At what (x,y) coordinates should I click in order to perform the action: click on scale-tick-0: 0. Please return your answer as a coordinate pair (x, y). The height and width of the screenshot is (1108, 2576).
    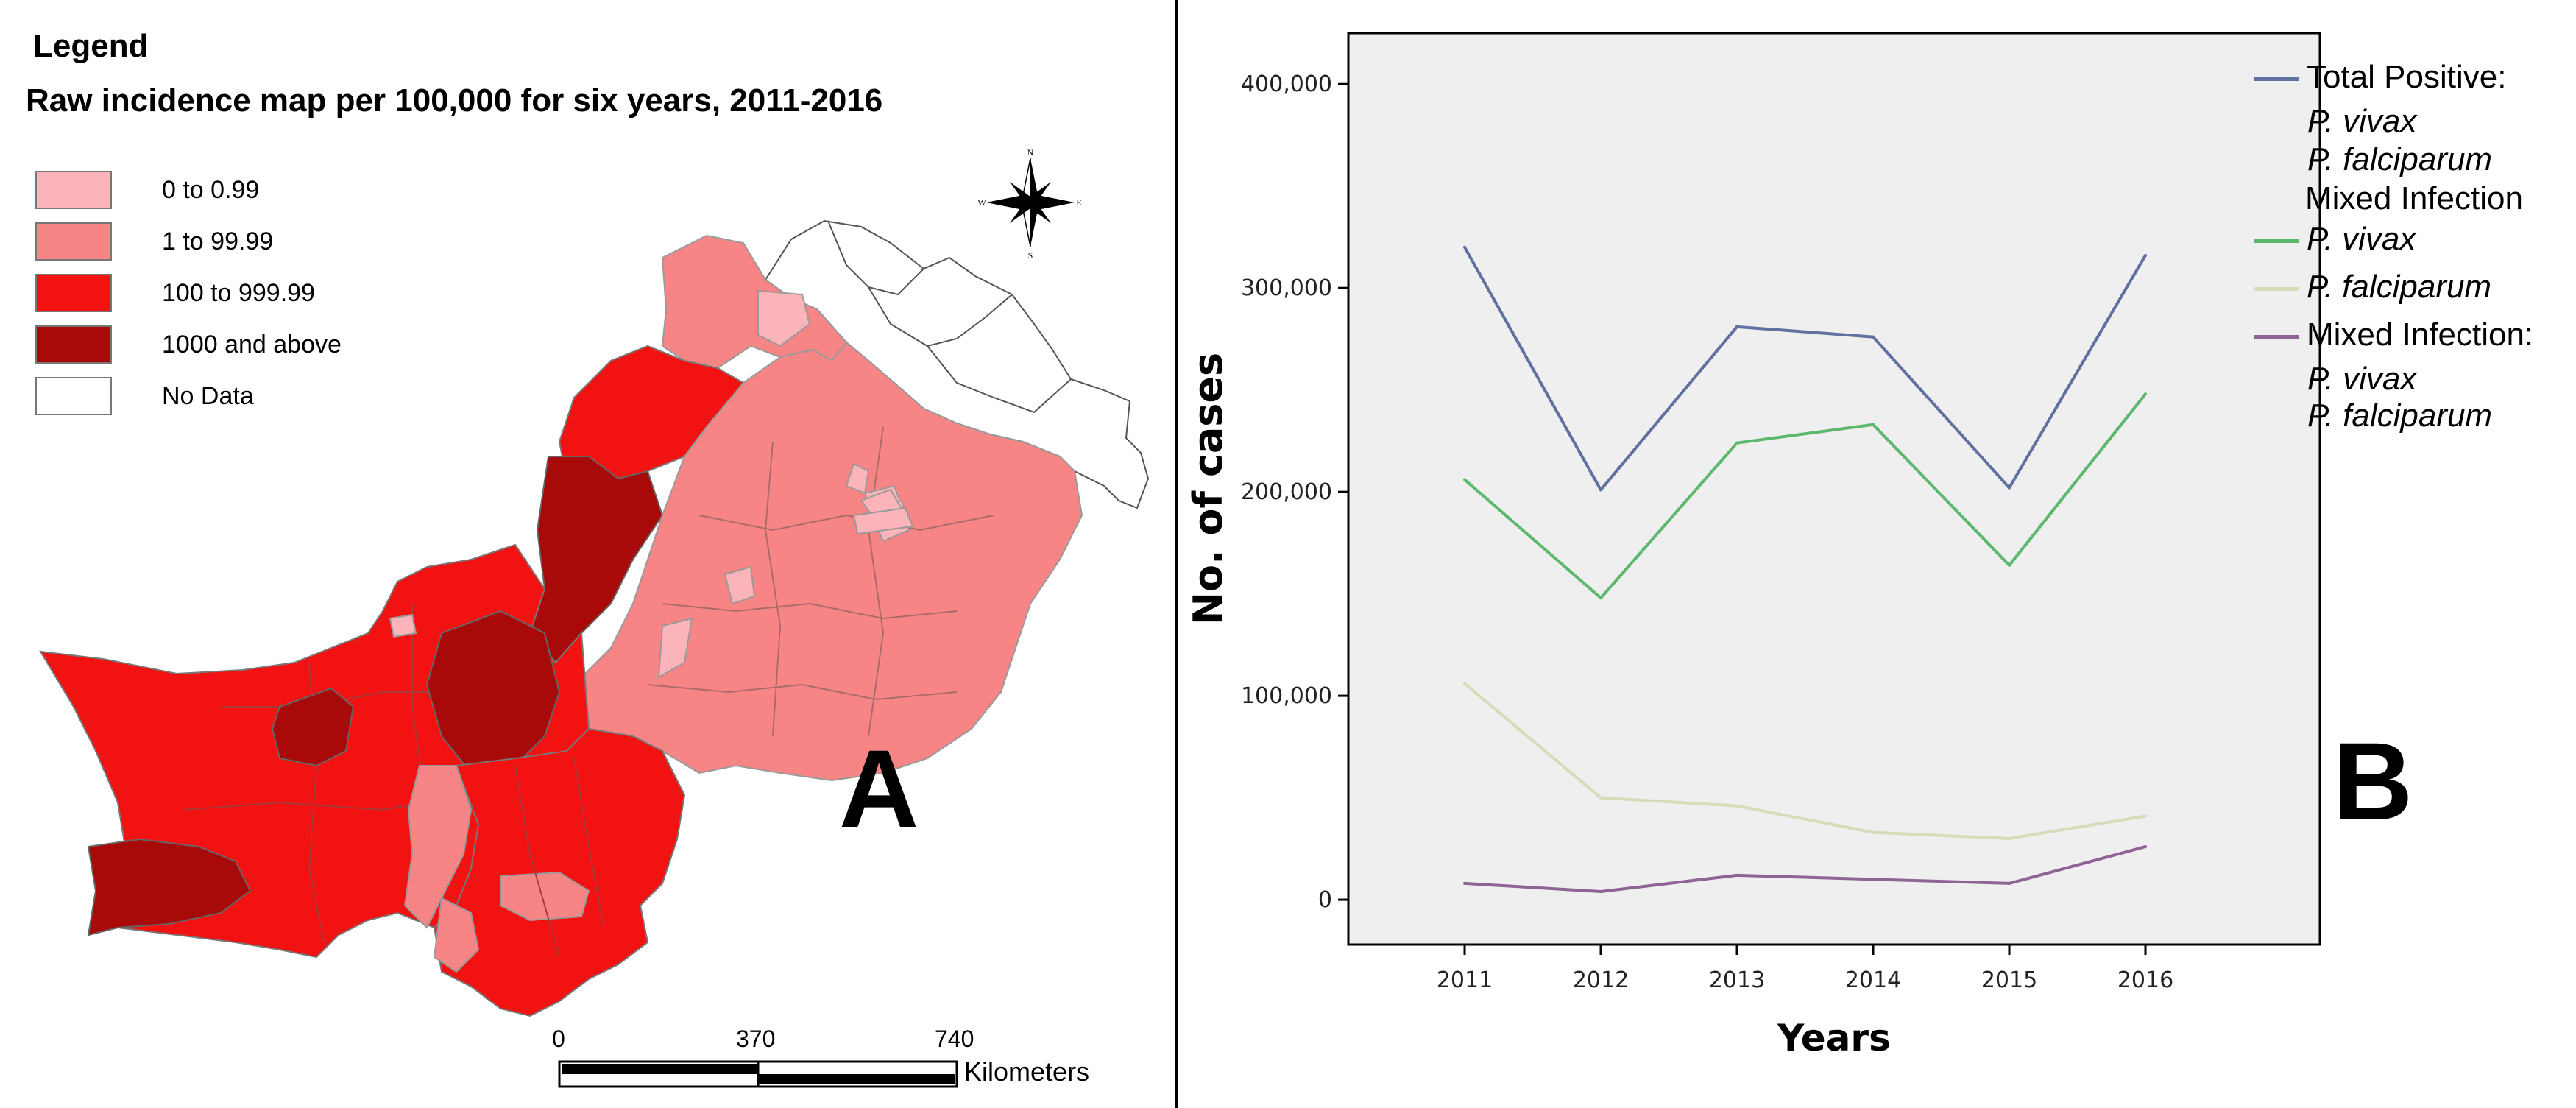
    Looking at the image, I should click on (558, 1039).